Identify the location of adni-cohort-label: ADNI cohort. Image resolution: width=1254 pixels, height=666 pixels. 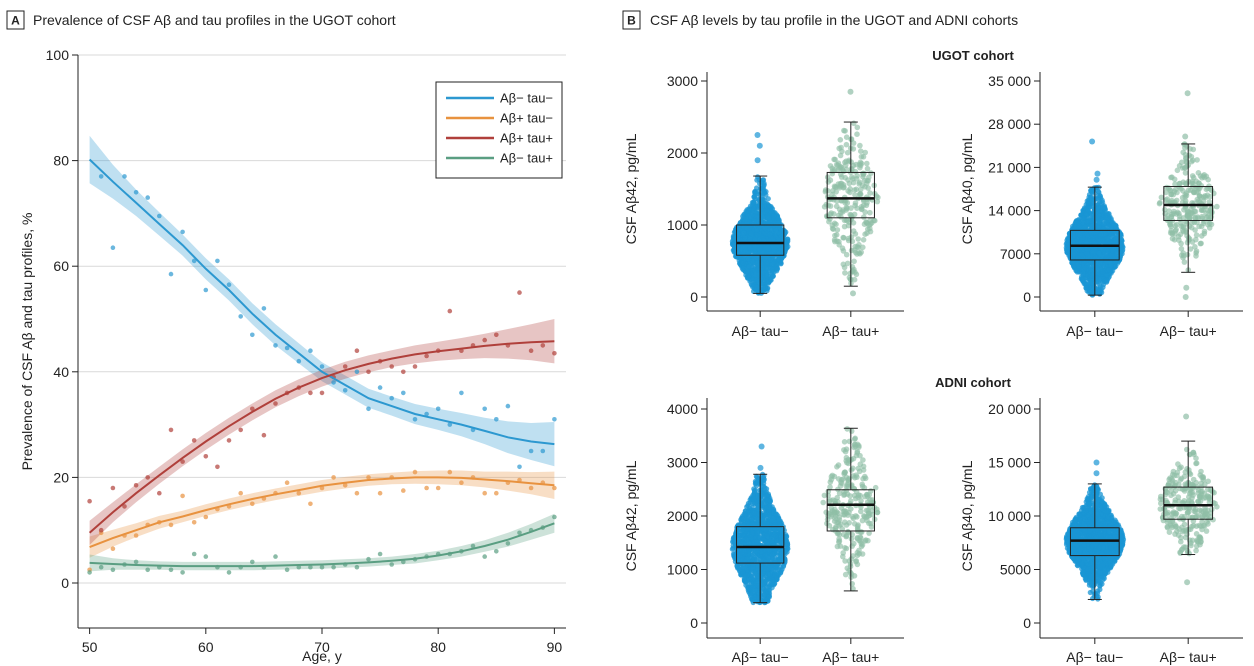
(973, 382).